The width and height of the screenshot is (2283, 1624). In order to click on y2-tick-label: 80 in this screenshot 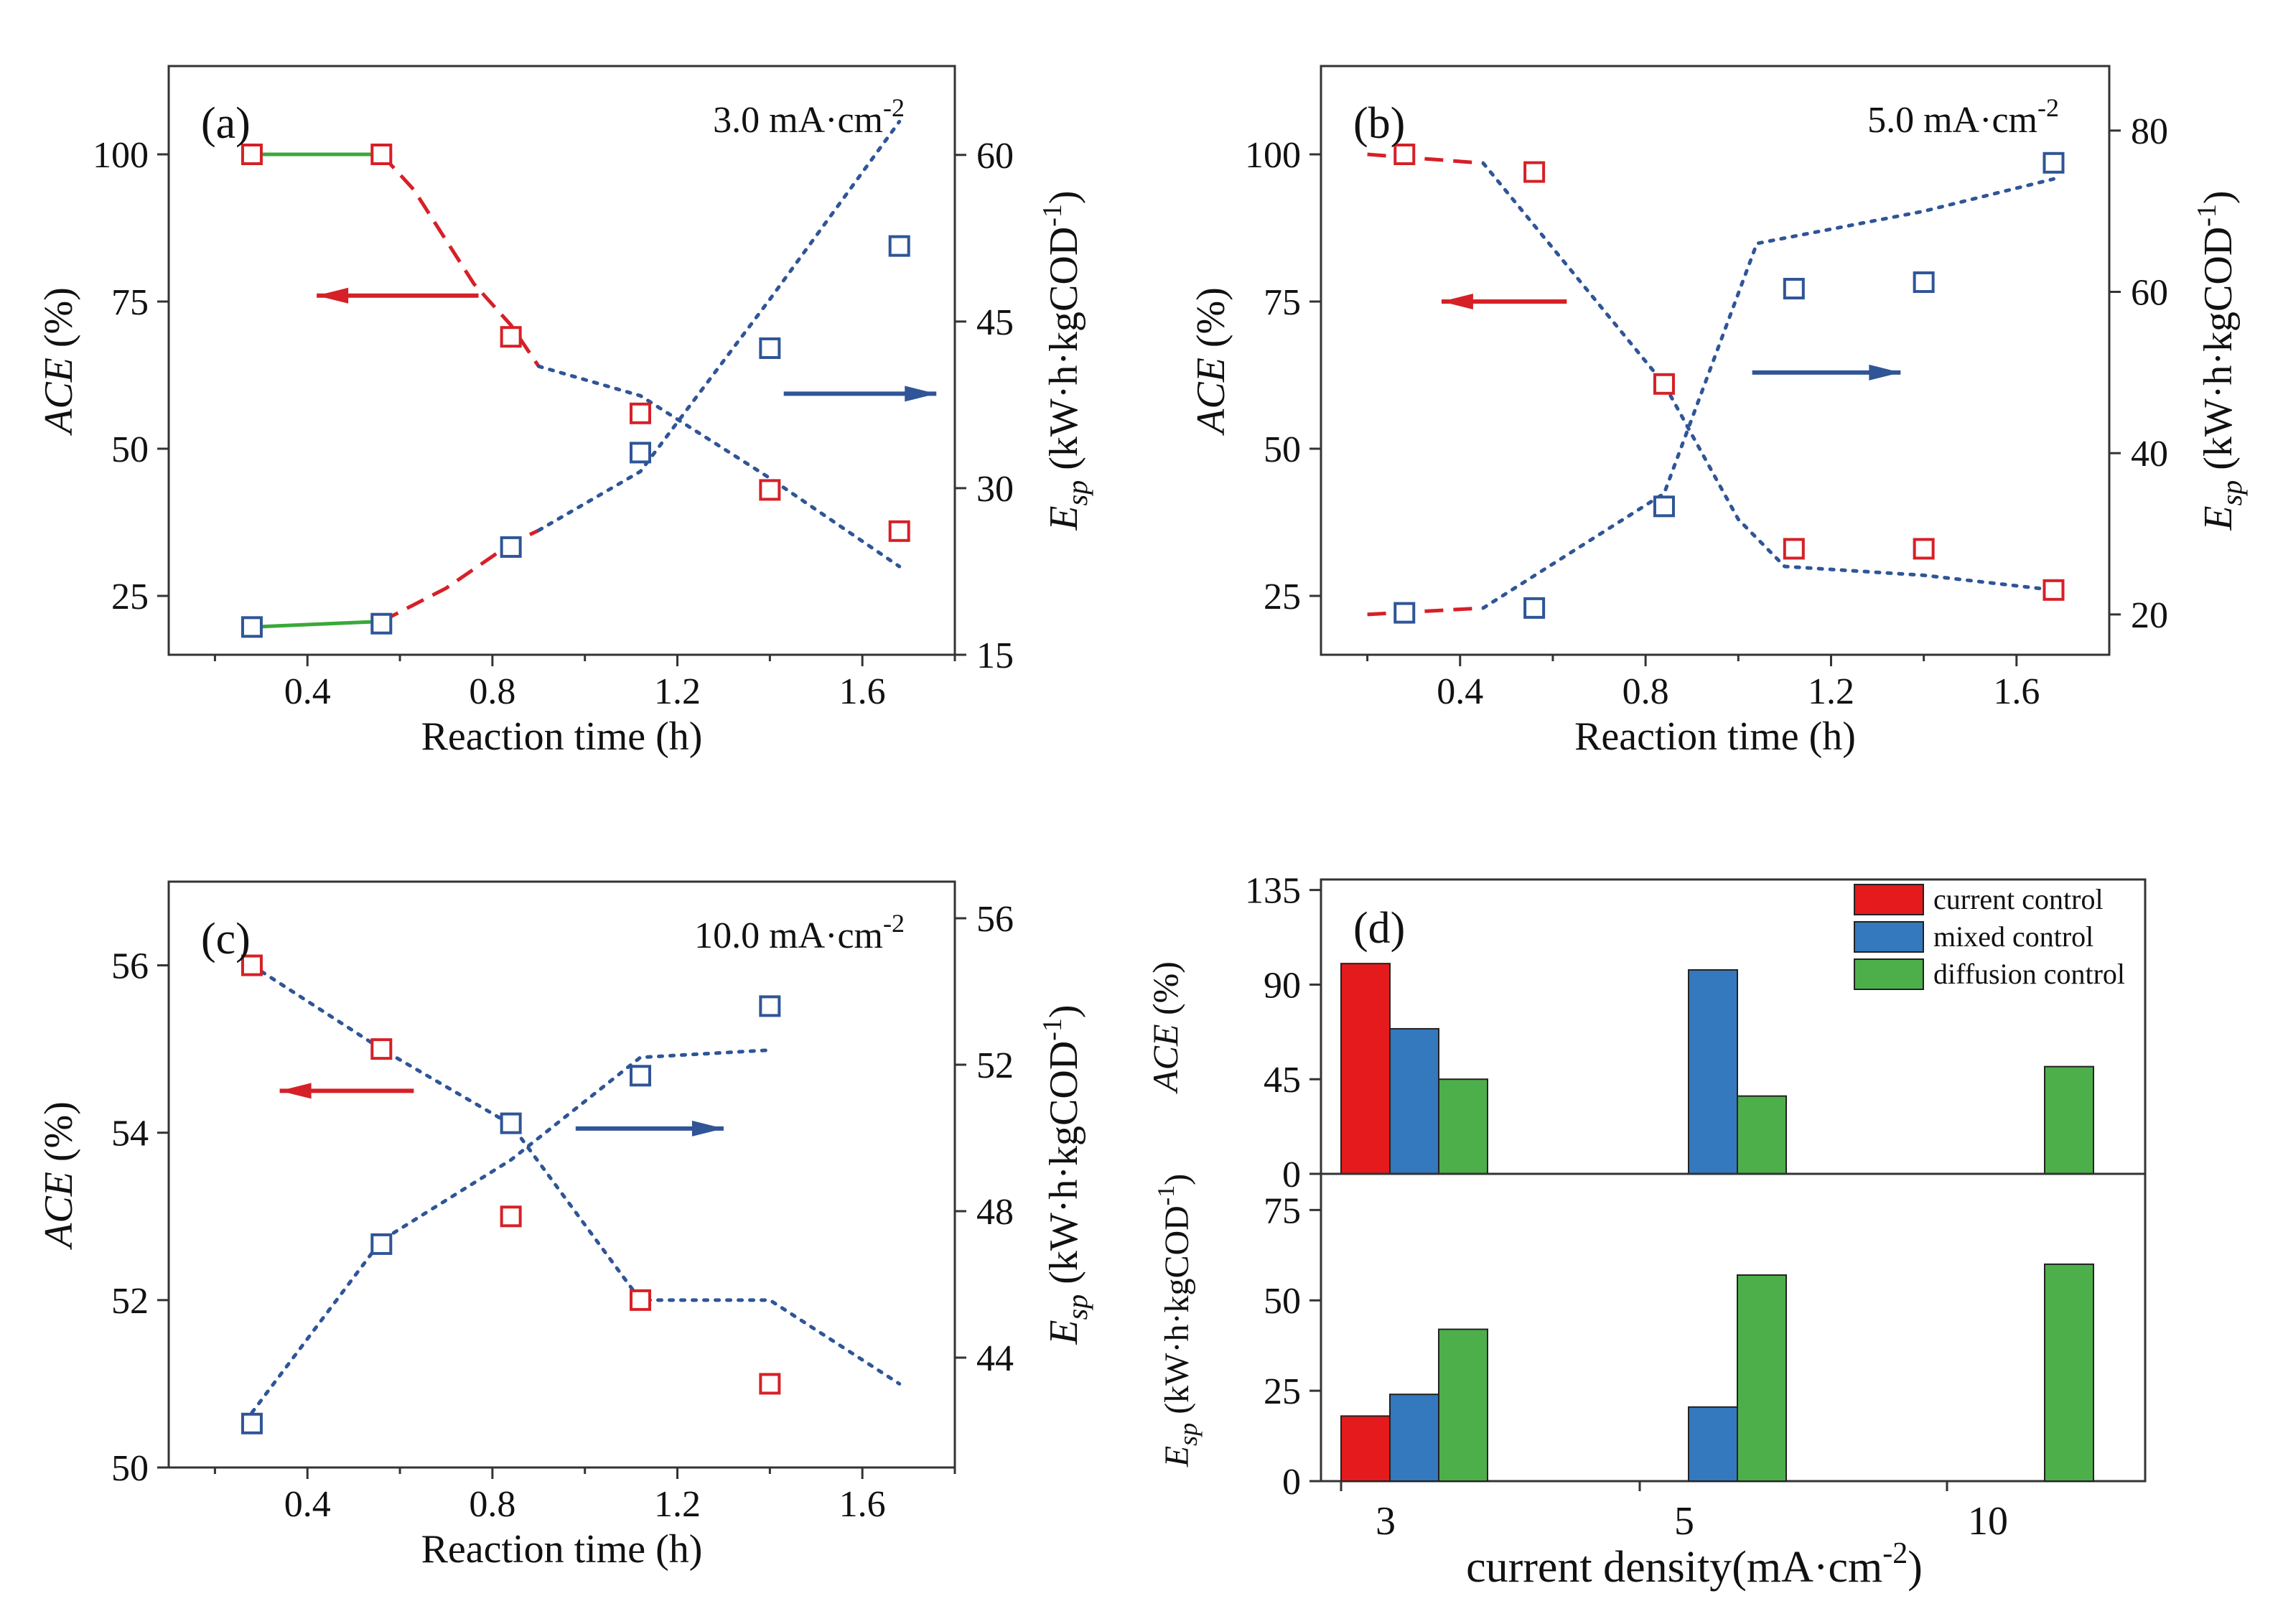, I will do `click(2149, 131)`.